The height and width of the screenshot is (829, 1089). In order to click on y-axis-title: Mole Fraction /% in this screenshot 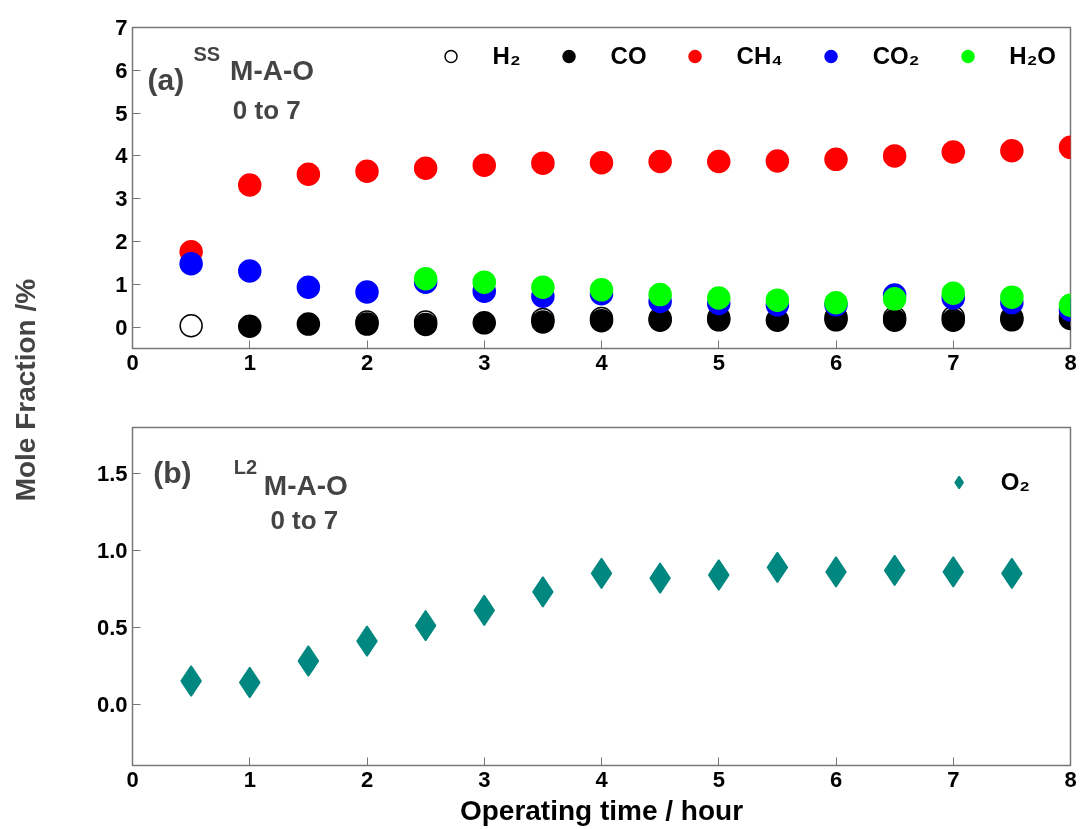, I will do `click(25, 390)`.